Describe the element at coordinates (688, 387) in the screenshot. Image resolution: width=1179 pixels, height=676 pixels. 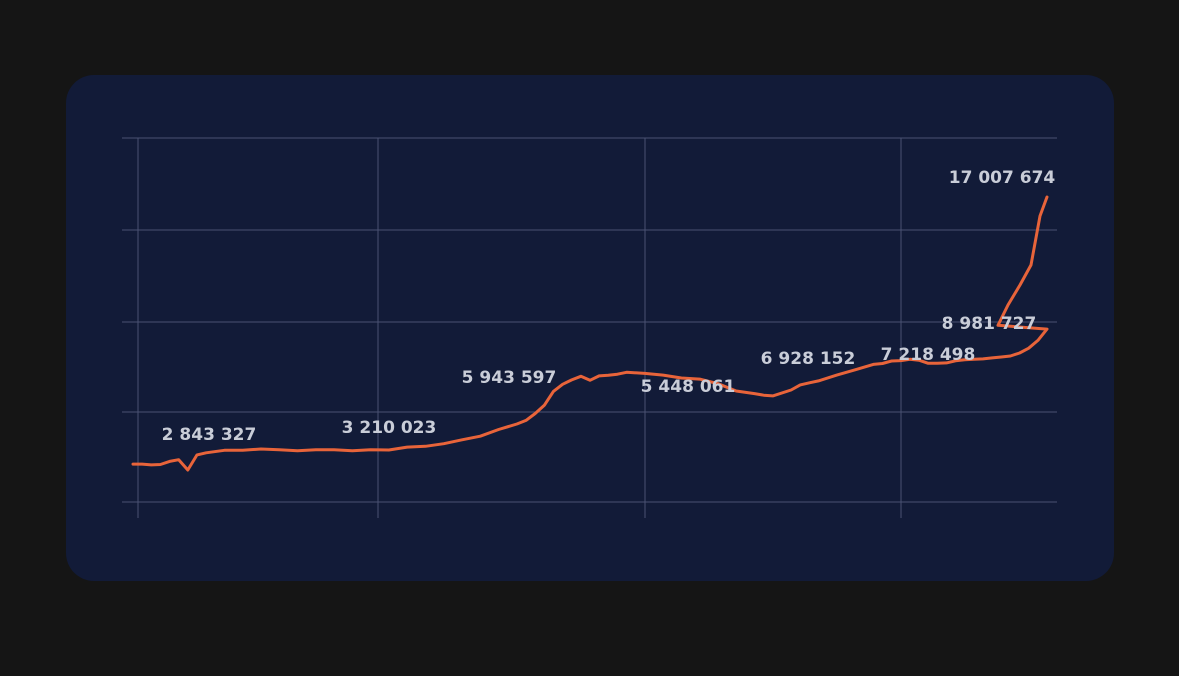
I see `data-label: 5 448 061` at that location.